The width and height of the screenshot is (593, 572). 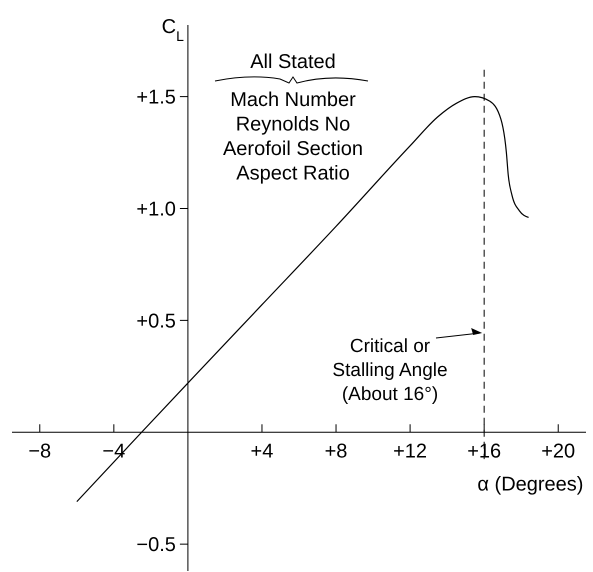 What do you see at coordinates (40, 451) in the screenshot?
I see `x-tick-label: −8` at bounding box center [40, 451].